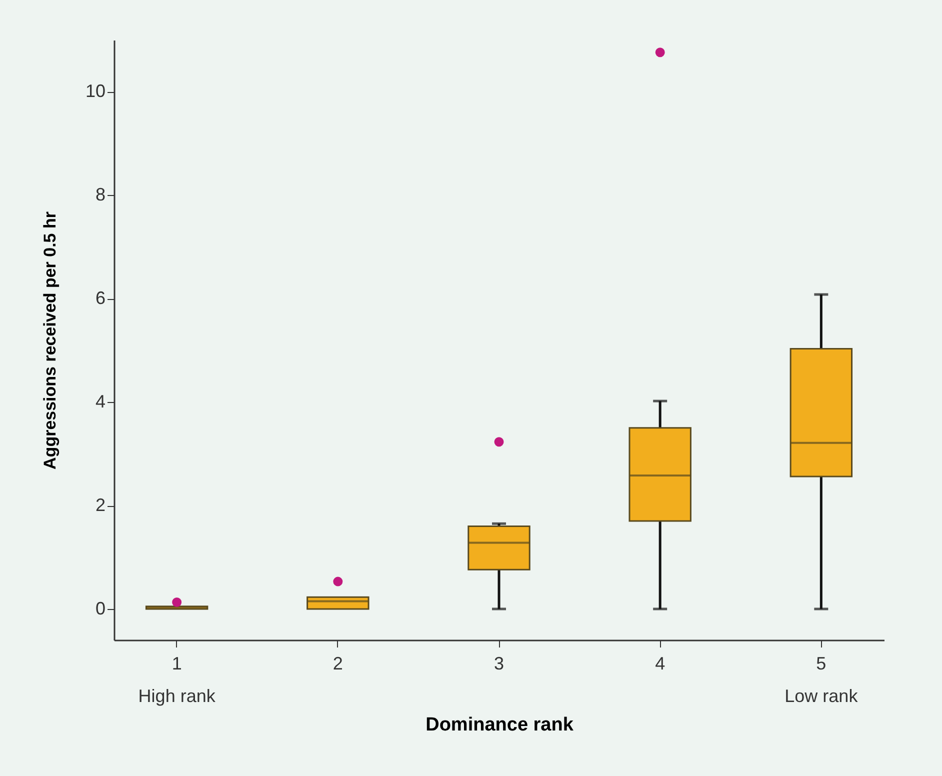 This screenshot has width=942, height=776. What do you see at coordinates (100, 402) in the screenshot?
I see `y-tick-label: 4` at bounding box center [100, 402].